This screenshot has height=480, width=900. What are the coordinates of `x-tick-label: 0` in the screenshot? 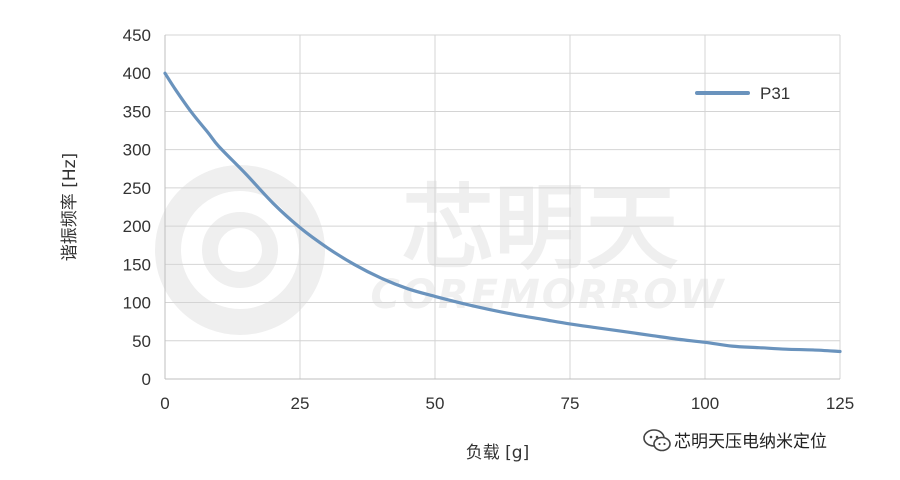 It's located at (164, 403).